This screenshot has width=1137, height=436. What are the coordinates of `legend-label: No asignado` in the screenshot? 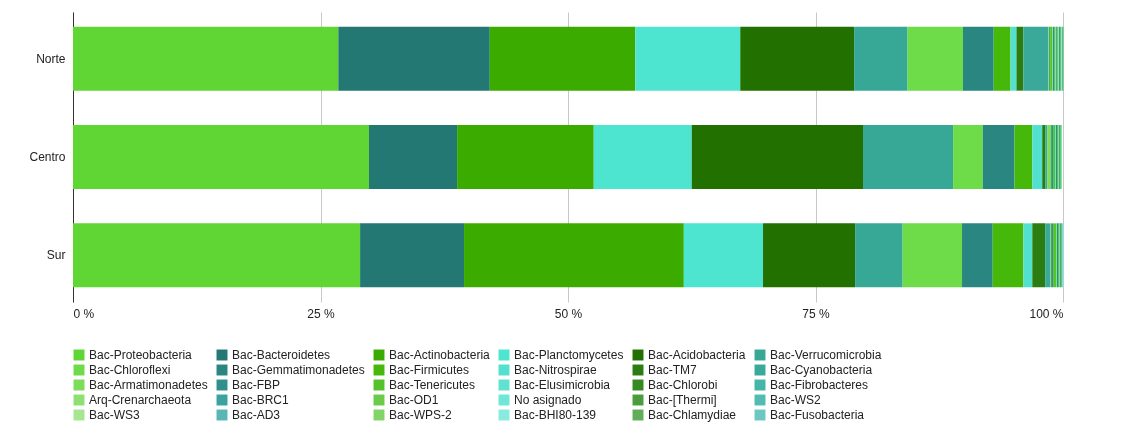 It's located at (548, 400).